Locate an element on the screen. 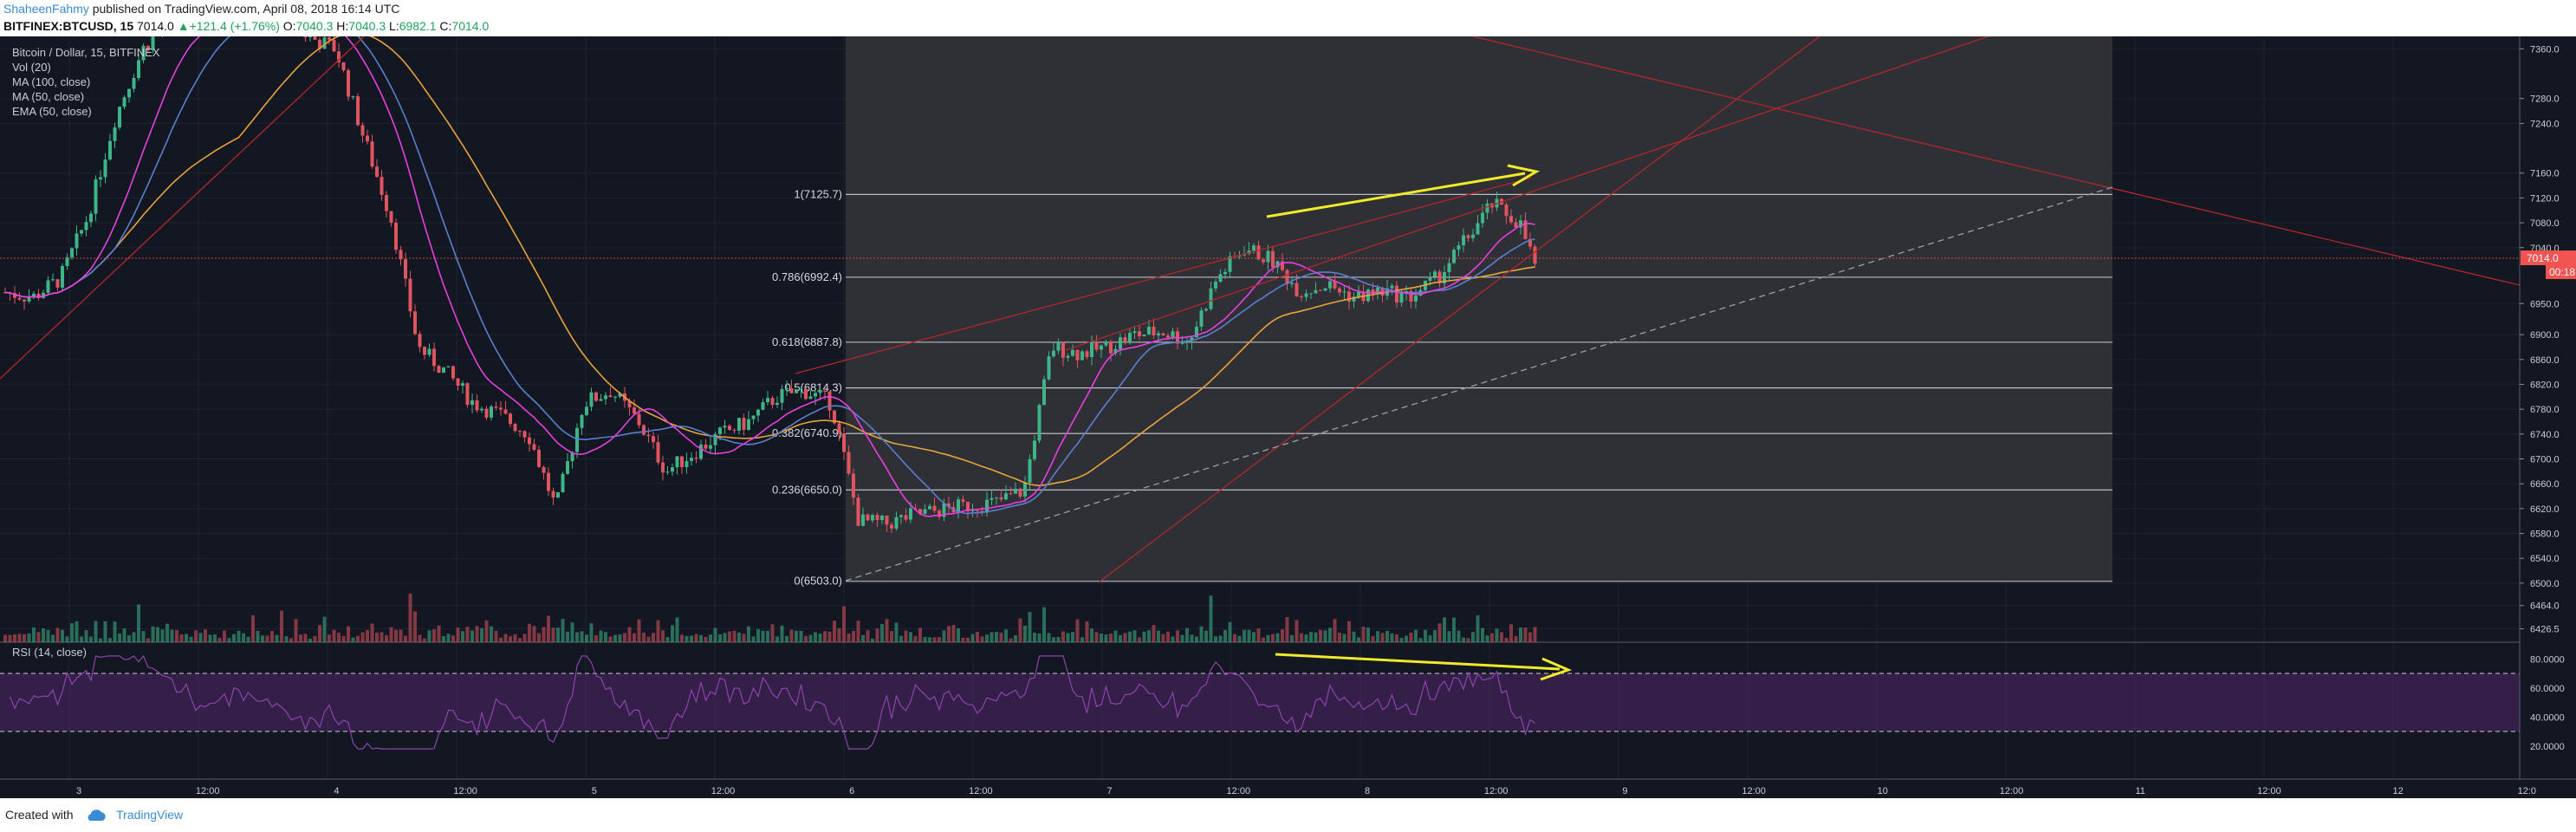 The height and width of the screenshot is (832, 2576). price-tick-label: 6660.0 is located at coordinates (2545, 484).